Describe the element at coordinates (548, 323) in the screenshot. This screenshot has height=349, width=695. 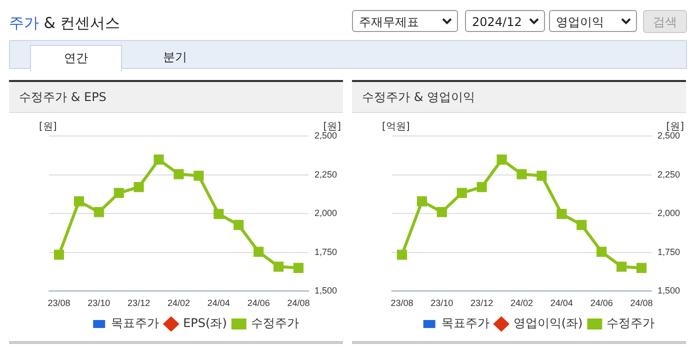
I see `legend-label: 영업이익(좌)` at that location.